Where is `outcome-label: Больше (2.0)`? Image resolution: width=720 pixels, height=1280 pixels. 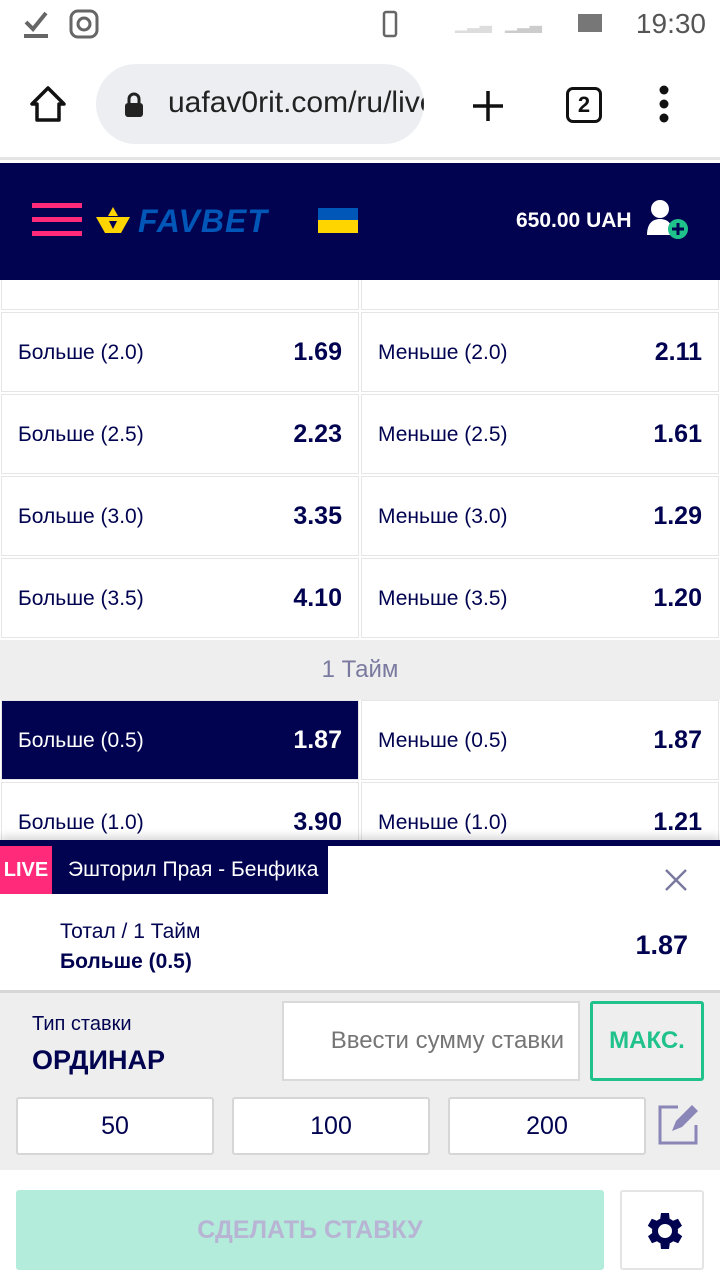 outcome-label: Больше (2.0) is located at coordinates (81, 352).